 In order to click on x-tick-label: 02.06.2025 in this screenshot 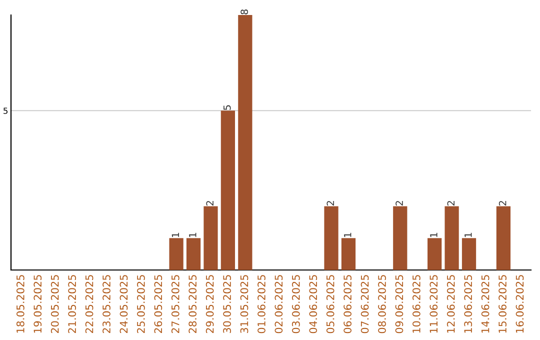, I will do `click(278, 304)`.